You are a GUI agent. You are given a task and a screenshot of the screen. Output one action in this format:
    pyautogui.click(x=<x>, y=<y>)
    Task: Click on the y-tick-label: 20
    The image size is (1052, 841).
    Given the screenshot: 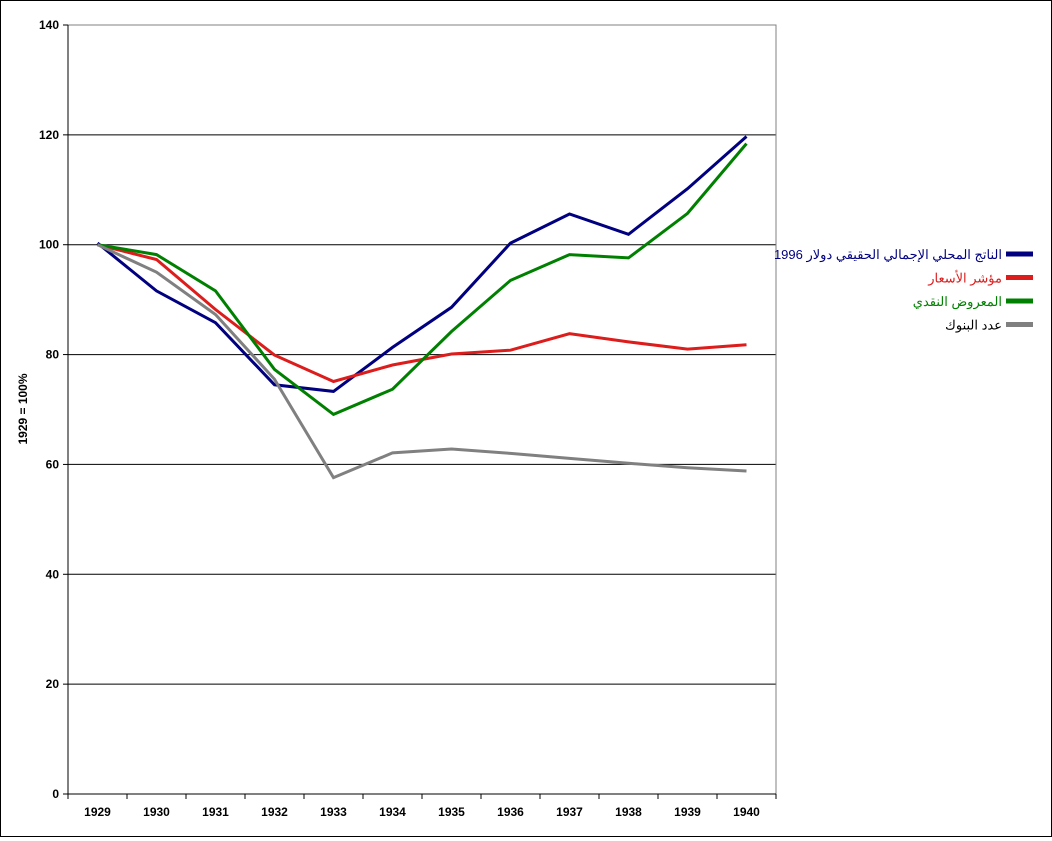 What is the action you would take?
    pyautogui.click(x=53, y=684)
    